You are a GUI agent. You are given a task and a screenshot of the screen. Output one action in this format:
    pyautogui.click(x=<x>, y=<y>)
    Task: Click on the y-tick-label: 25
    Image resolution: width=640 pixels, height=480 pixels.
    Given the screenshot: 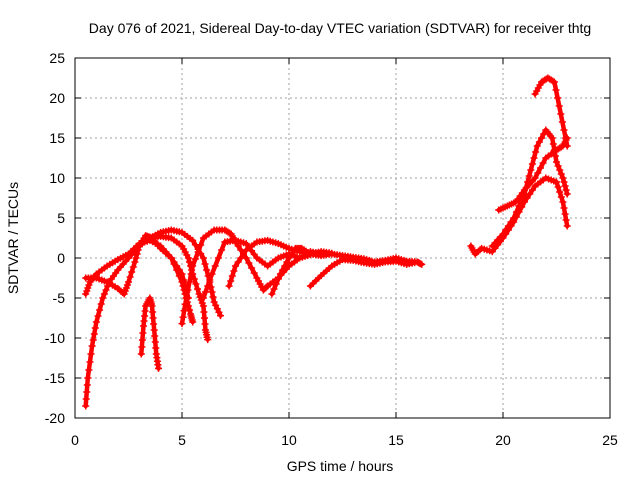 What is the action you would take?
    pyautogui.click(x=57, y=58)
    